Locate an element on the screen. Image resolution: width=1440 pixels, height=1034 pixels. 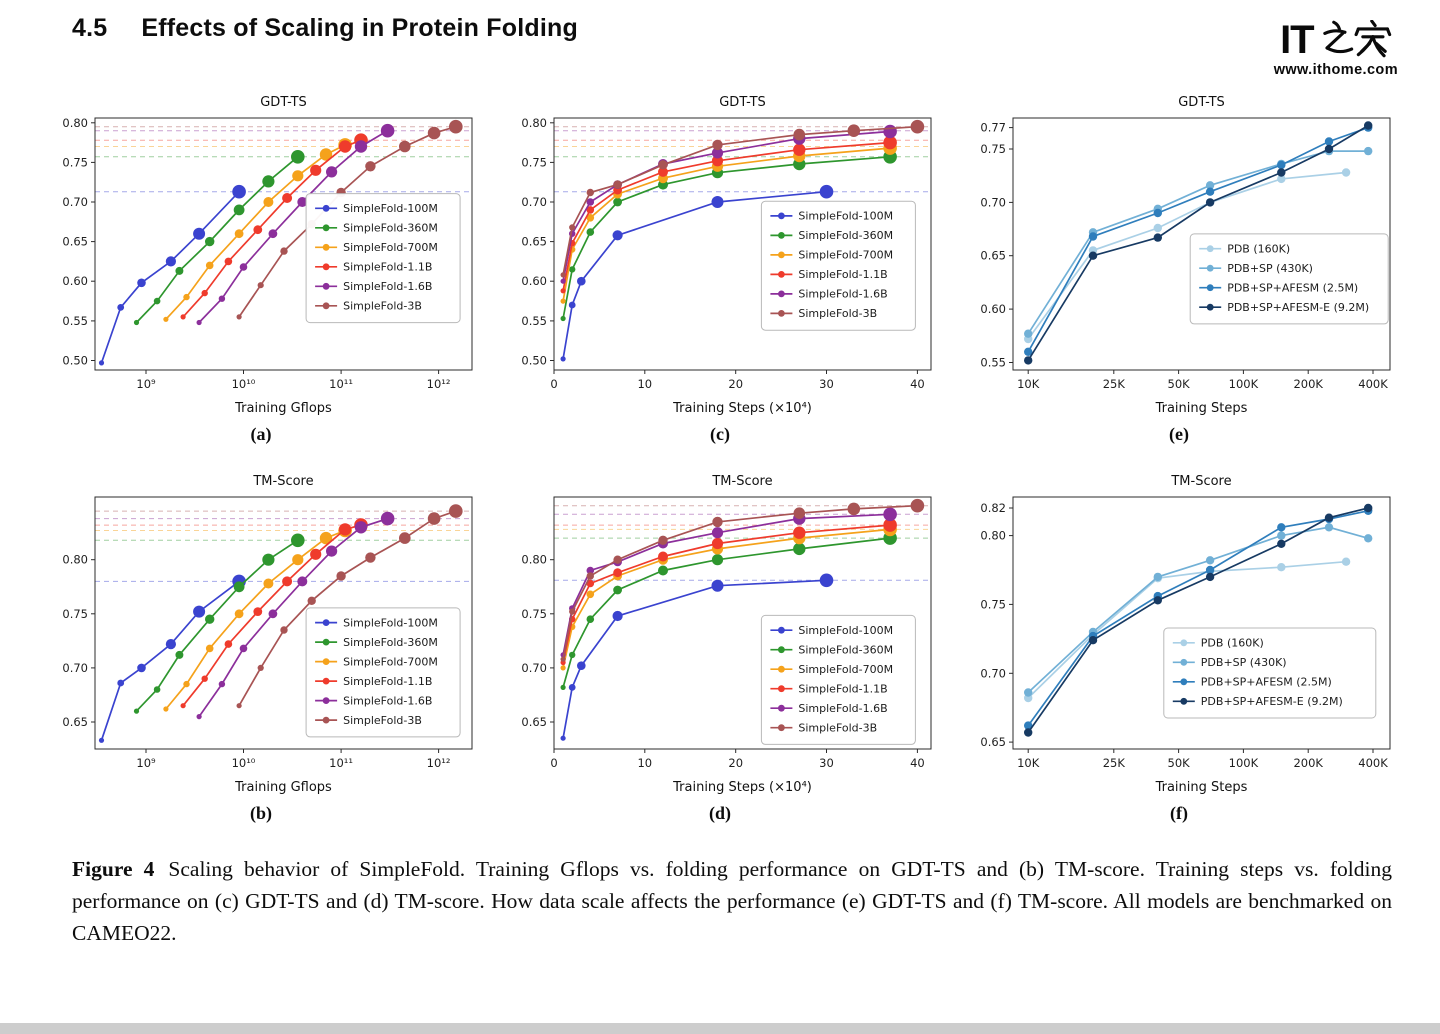
x-tick-label: 50K is located at coordinates (1178, 763).